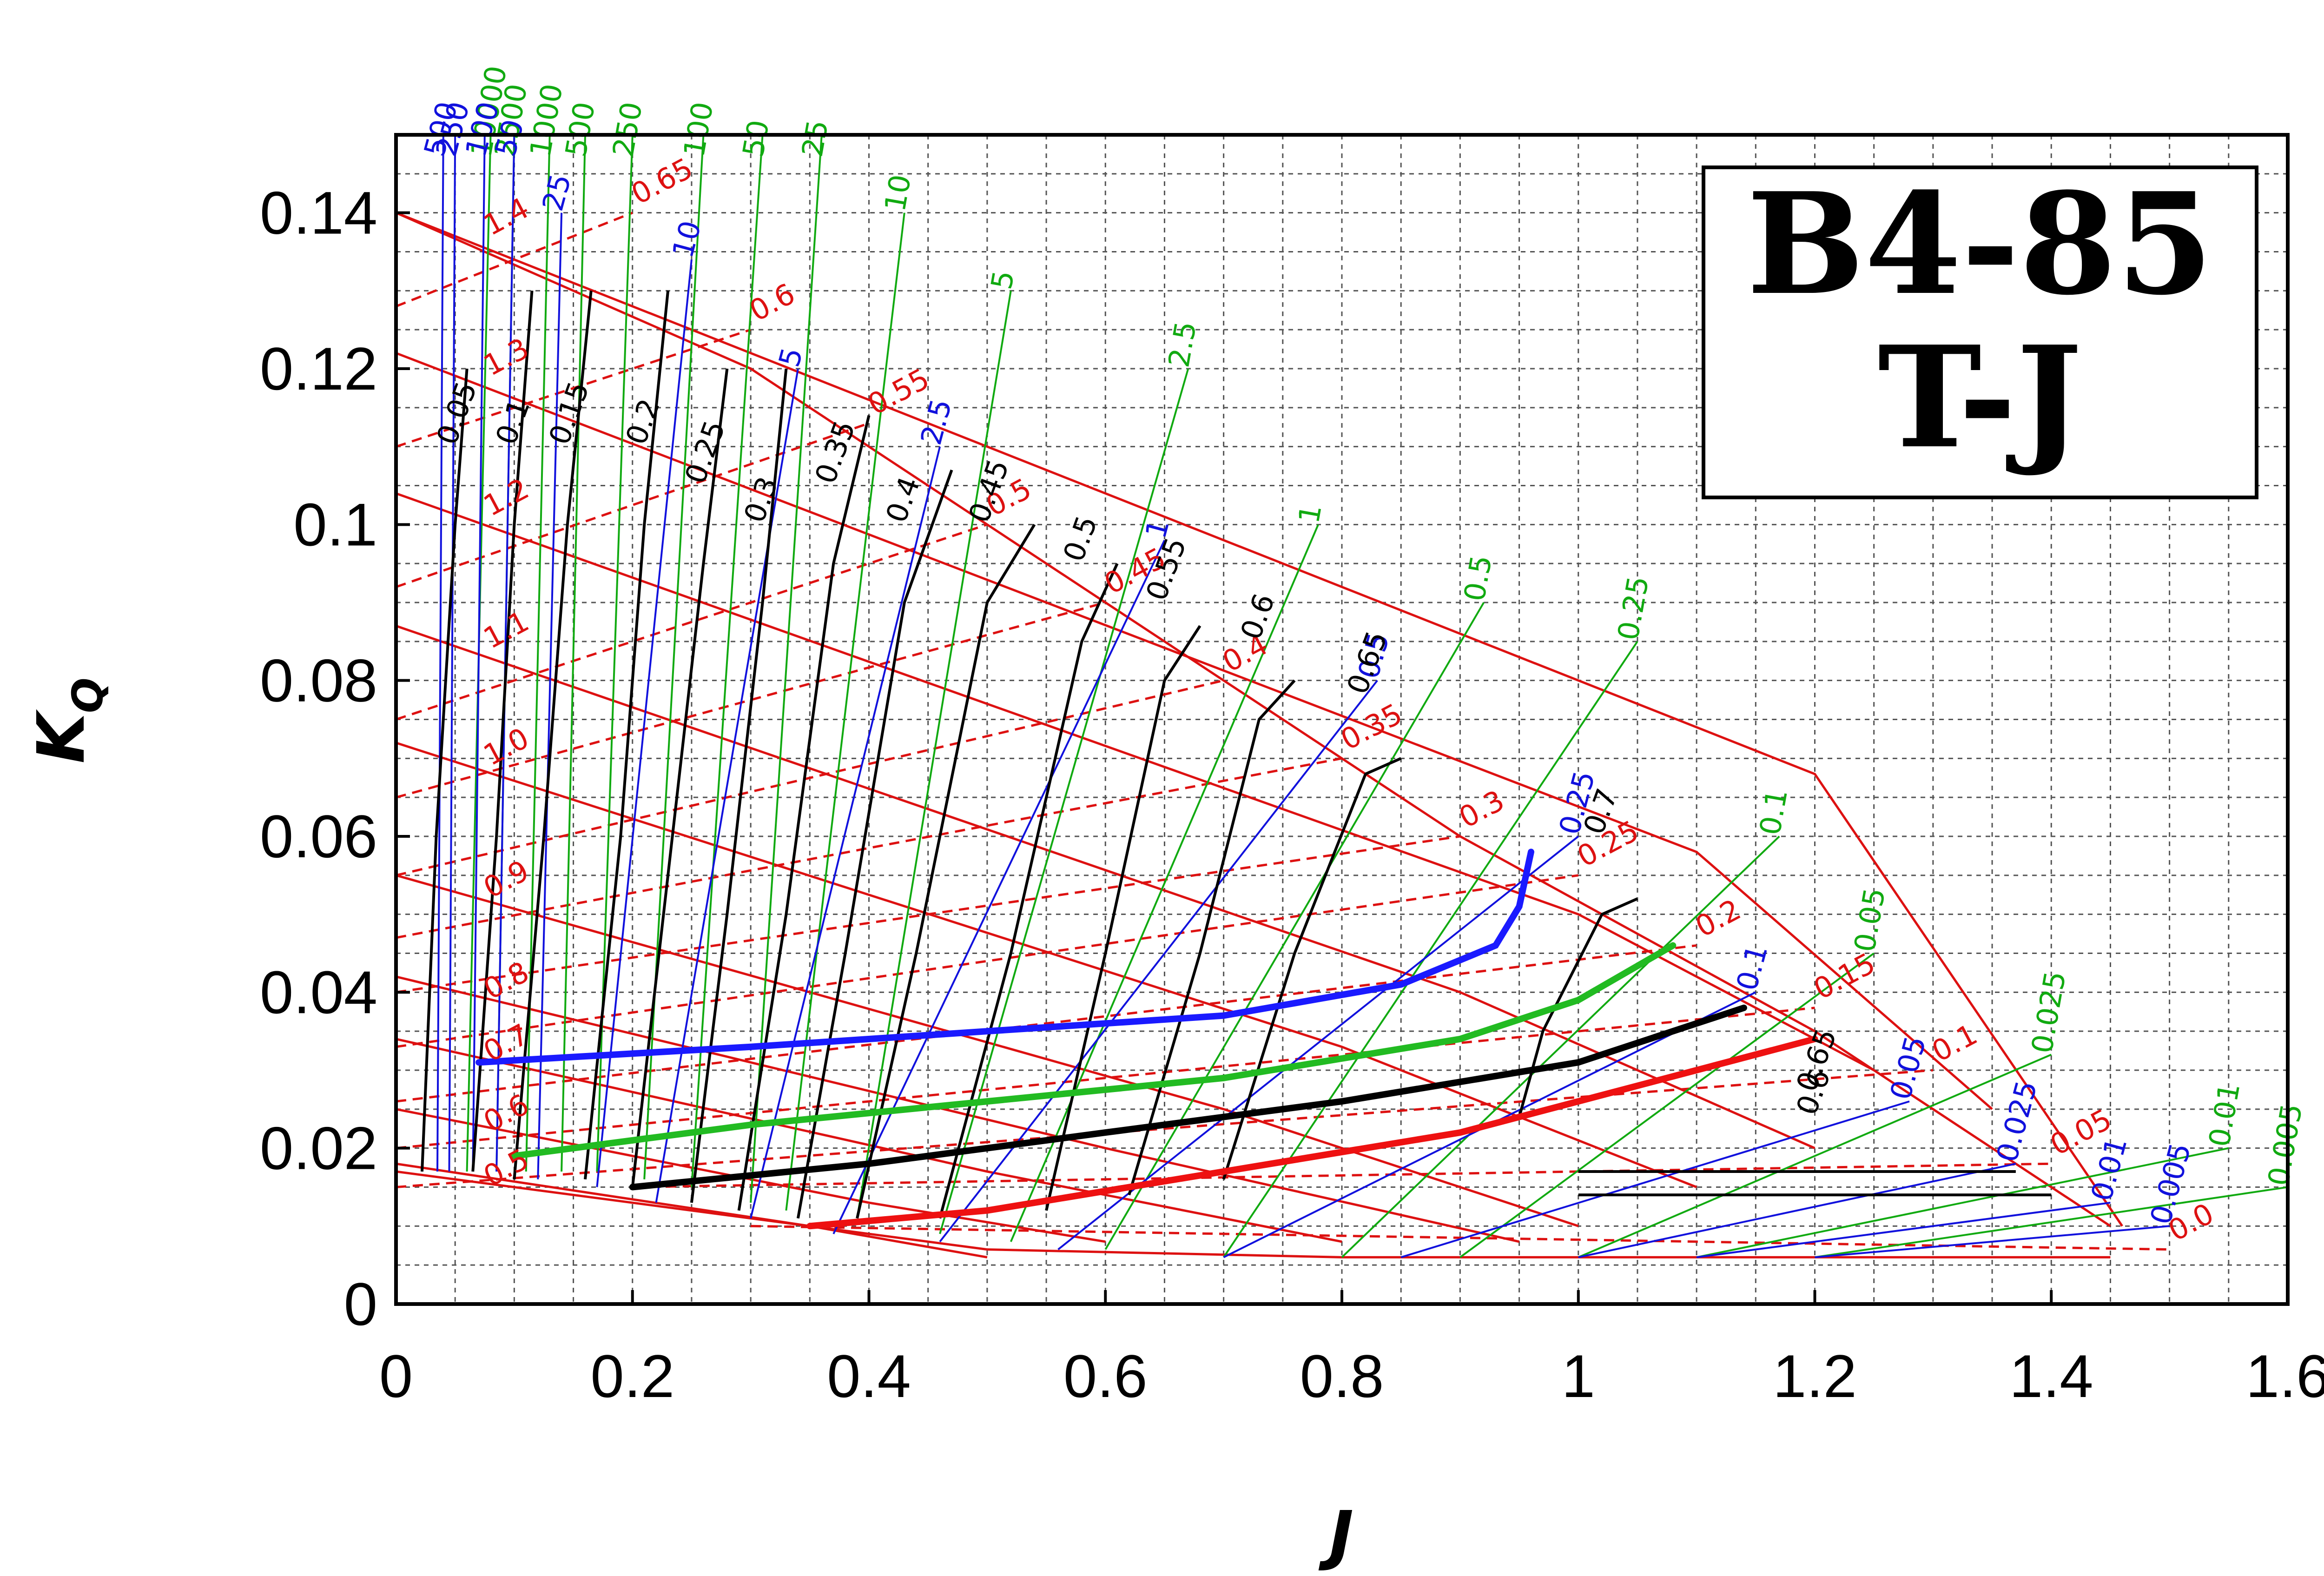 The width and height of the screenshot is (2324, 1576). Describe the element at coordinates (1773, 813) in the screenshot. I see `green-param-label: 0.1` at that location.